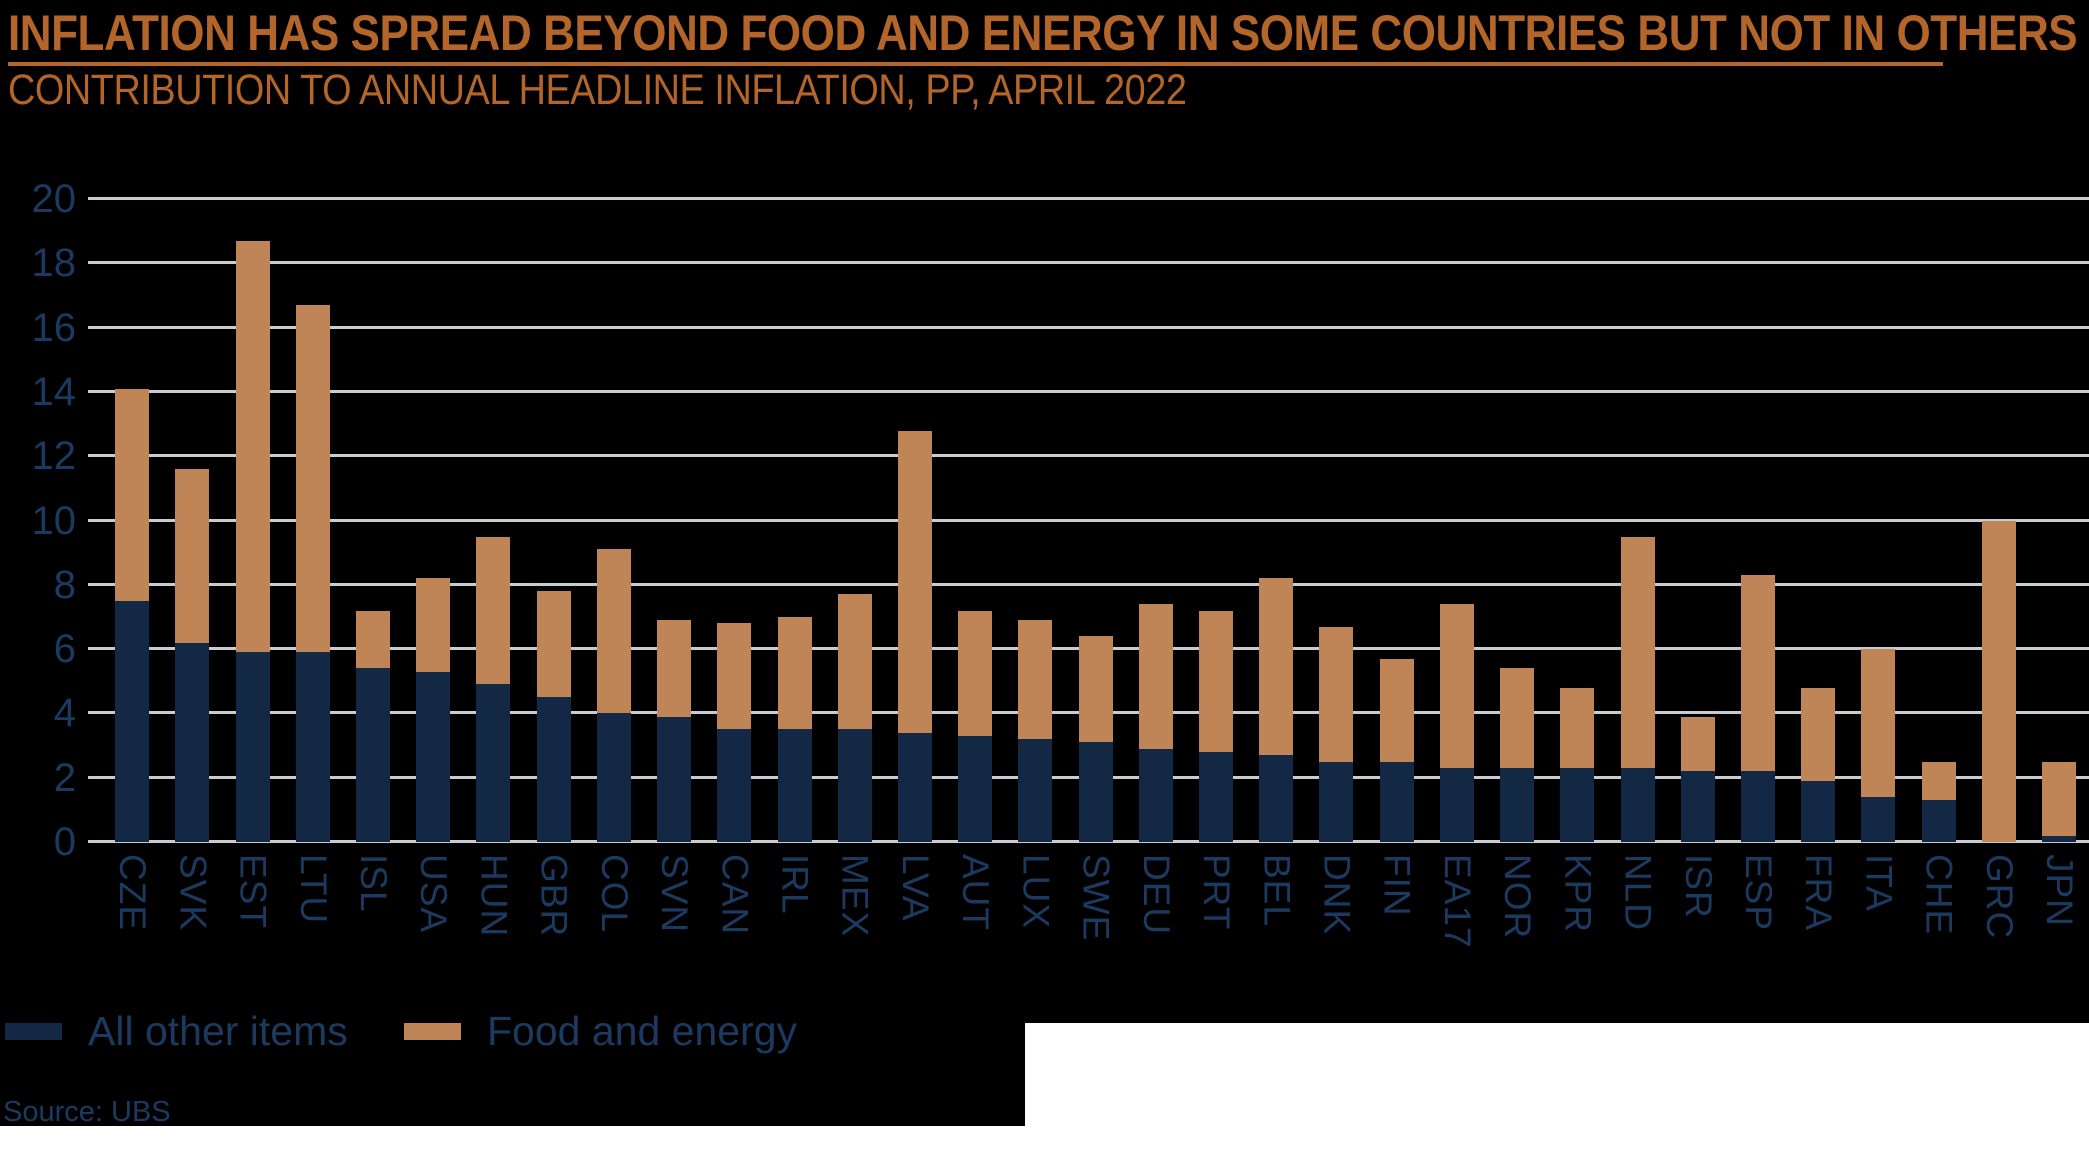 The height and width of the screenshot is (1152, 2089). What do you see at coordinates (132, 494) in the screenshot?
I see `segment-food-and-energy-CZE` at bounding box center [132, 494].